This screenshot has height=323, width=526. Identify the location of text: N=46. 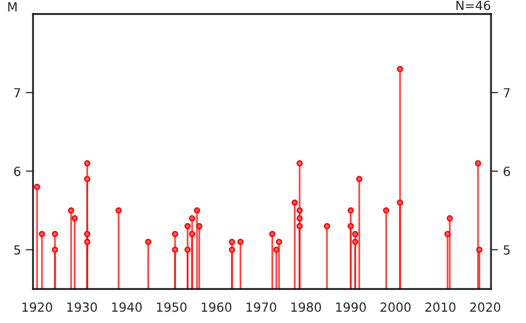
(473, 5).